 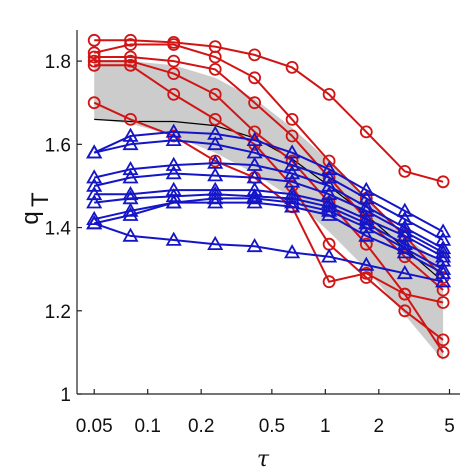 I want to click on x-tick-label: 0.5, so click(x=272, y=426).